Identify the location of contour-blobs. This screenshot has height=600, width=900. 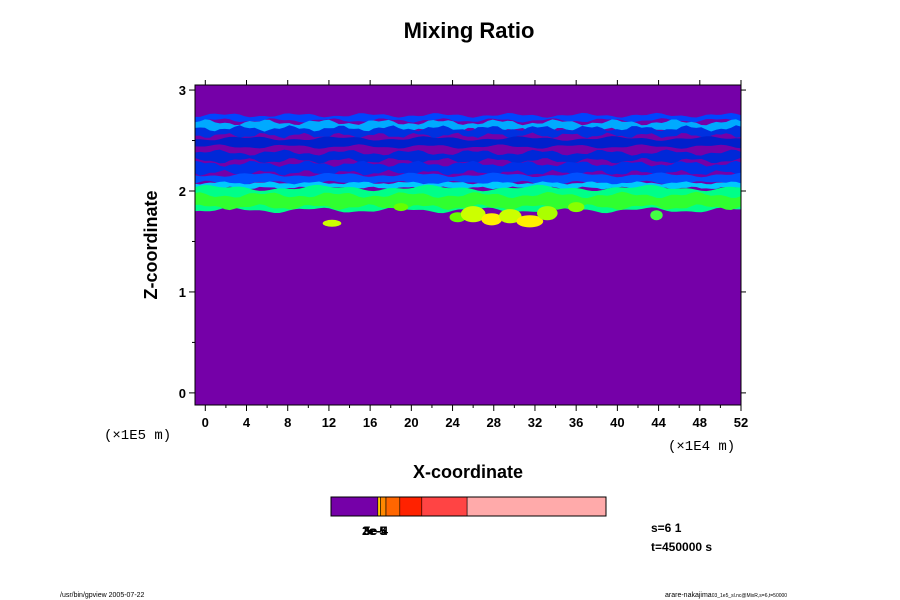
(492, 215).